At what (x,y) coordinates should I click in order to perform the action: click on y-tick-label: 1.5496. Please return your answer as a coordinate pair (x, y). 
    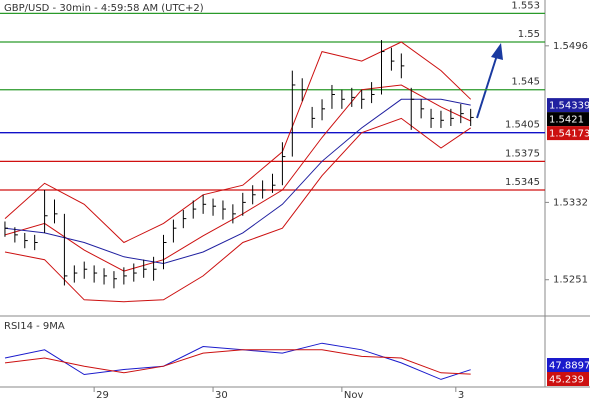
    Looking at the image, I should click on (570, 46).